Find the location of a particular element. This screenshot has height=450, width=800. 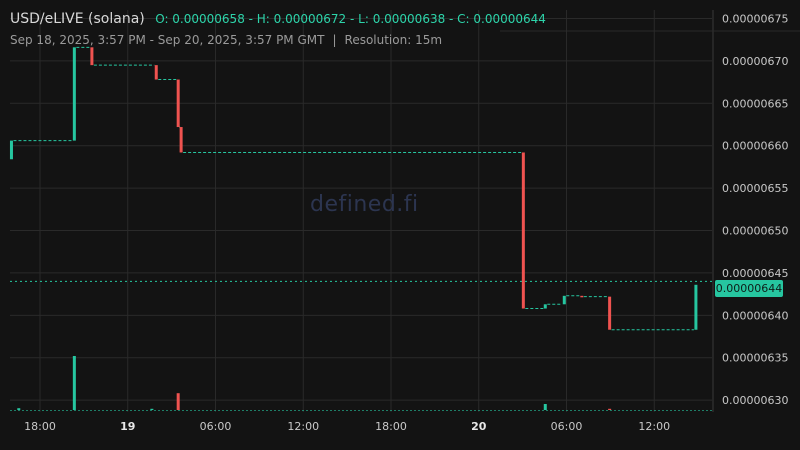

y-tick-label: 0.00000660 is located at coordinates (755, 146).